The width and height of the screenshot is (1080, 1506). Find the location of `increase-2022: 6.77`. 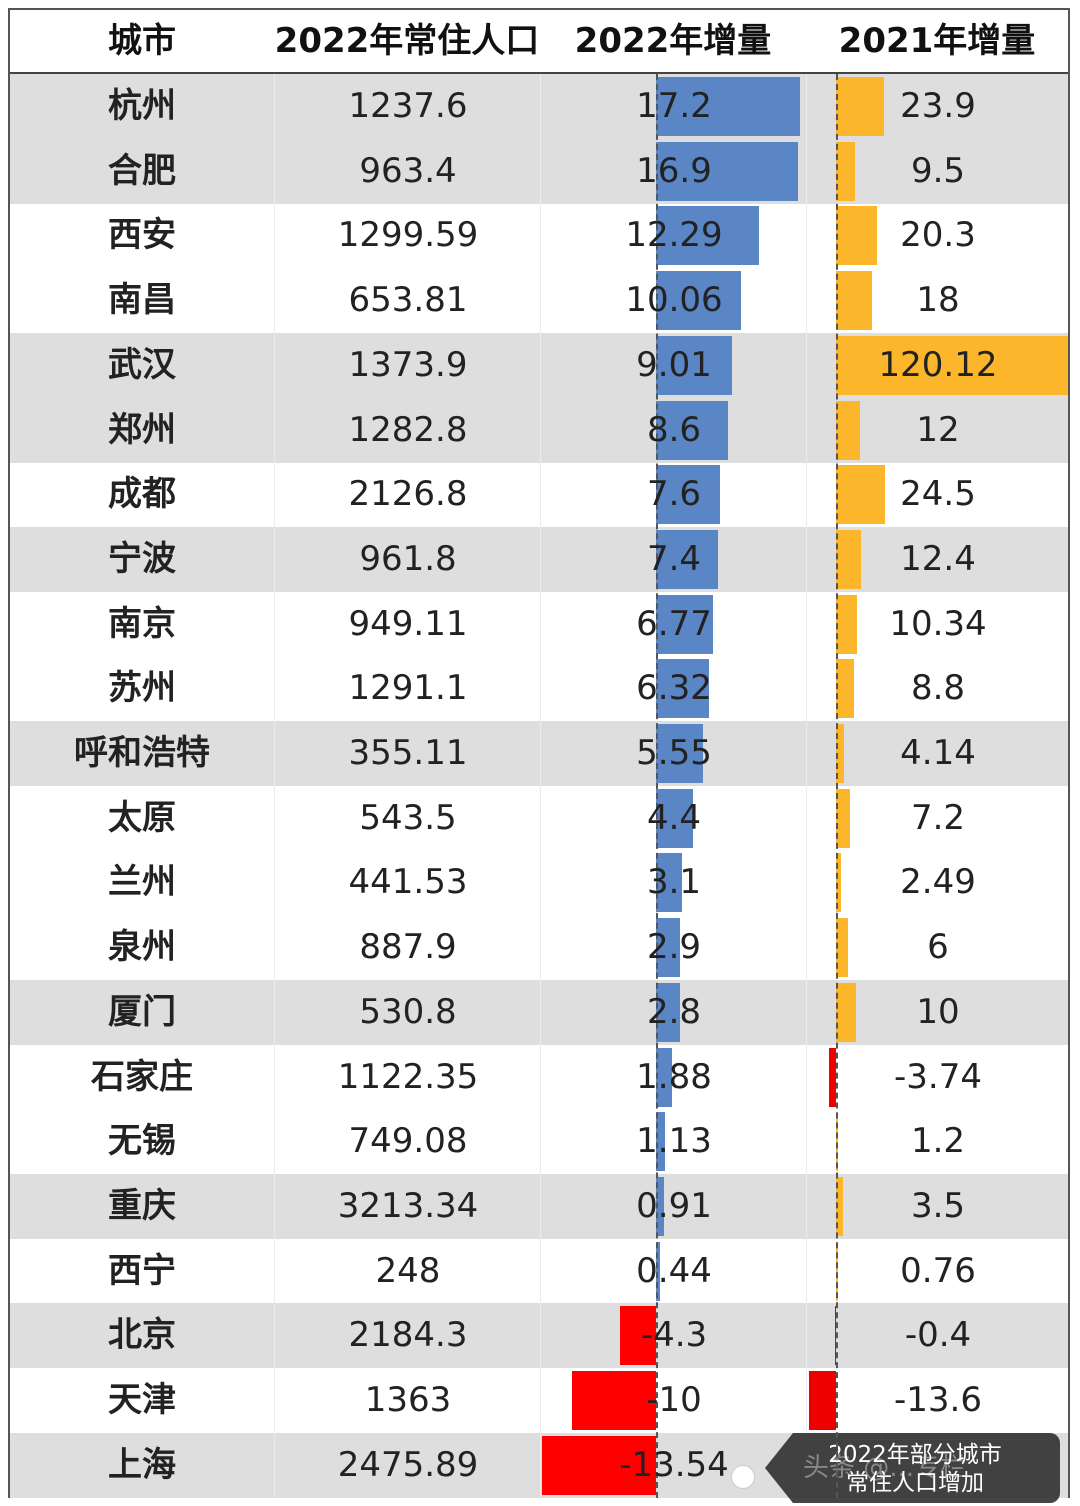

increase-2022: 6.77 is located at coordinates (673, 624).